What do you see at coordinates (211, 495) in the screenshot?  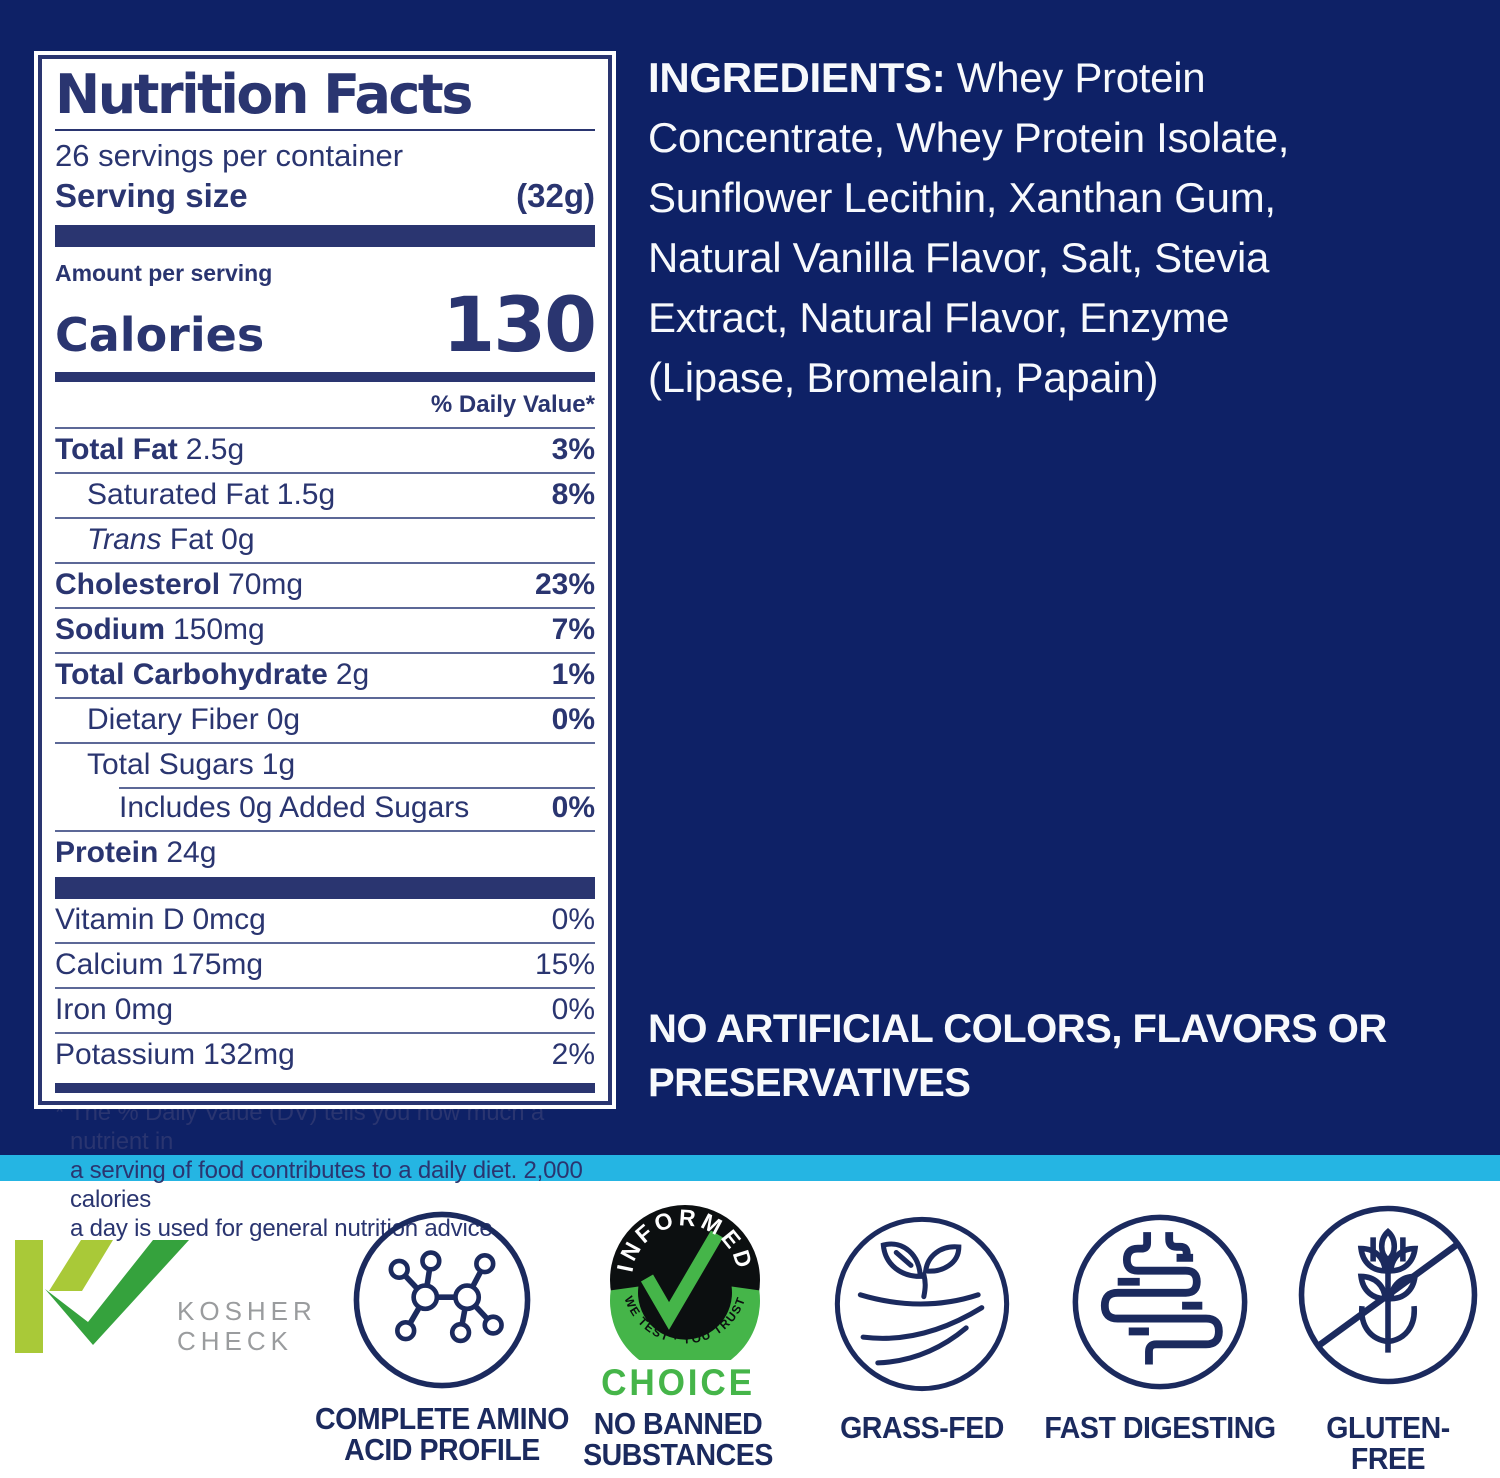 I see `nutrient-name: Saturated Fat 1.5g` at bounding box center [211, 495].